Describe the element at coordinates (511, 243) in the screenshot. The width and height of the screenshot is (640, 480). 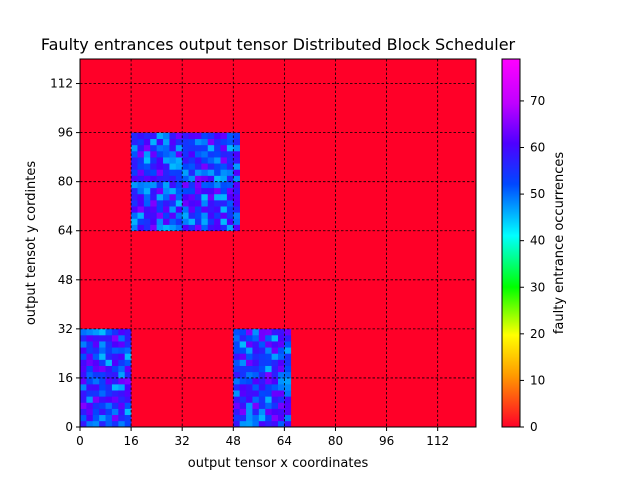
I see `colorbar-gradient` at that location.